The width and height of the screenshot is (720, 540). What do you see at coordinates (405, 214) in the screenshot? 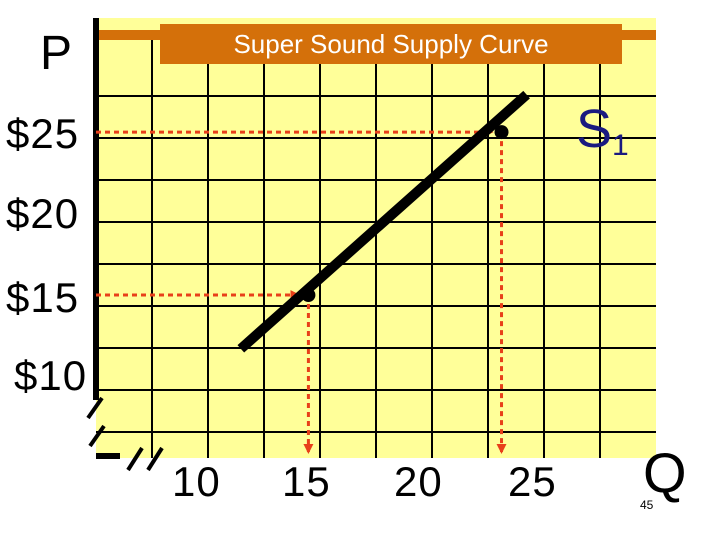
I see `highlight-points` at bounding box center [405, 214].